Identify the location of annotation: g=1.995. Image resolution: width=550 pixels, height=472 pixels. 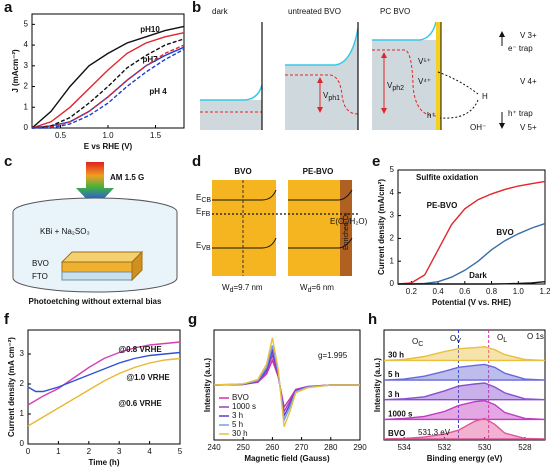
(333, 355).